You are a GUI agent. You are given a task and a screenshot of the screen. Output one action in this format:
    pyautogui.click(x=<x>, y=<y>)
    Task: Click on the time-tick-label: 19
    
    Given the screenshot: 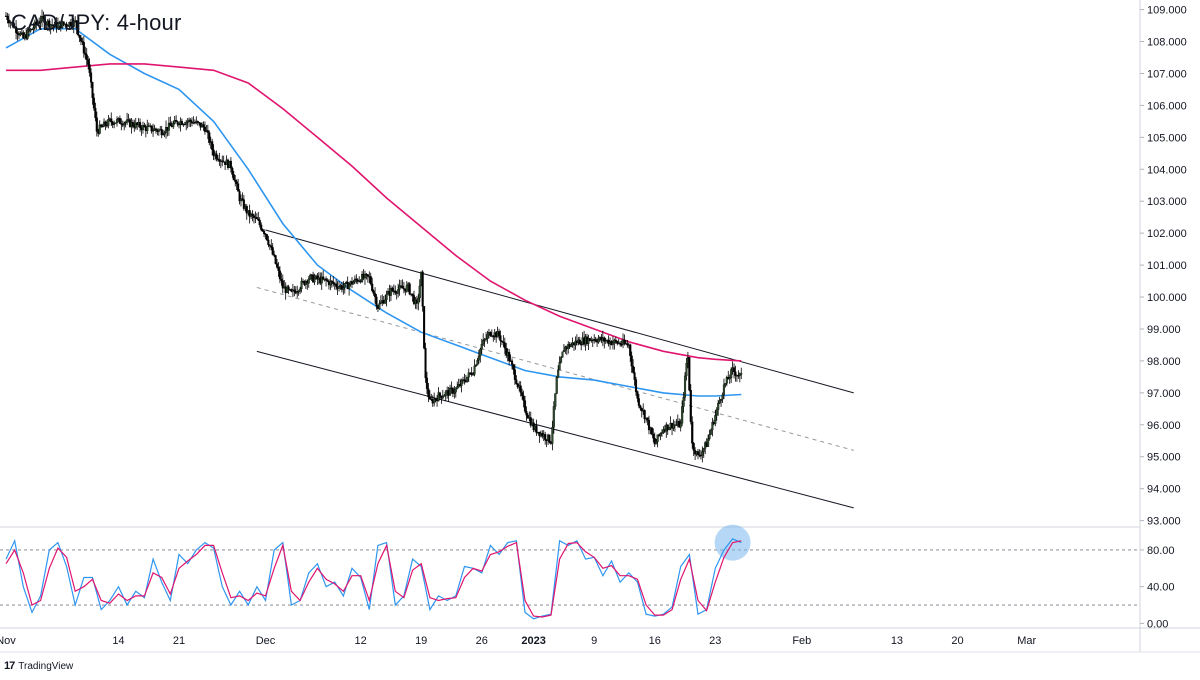 What is the action you would take?
    pyautogui.click(x=421, y=641)
    